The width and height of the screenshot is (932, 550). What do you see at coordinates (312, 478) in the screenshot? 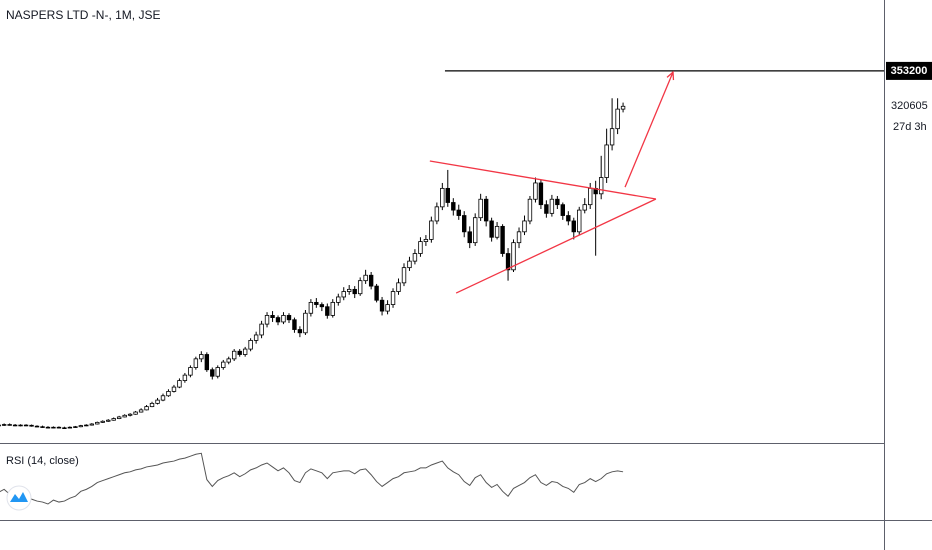
I see `rsi-line` at bounding box center [312, 478].